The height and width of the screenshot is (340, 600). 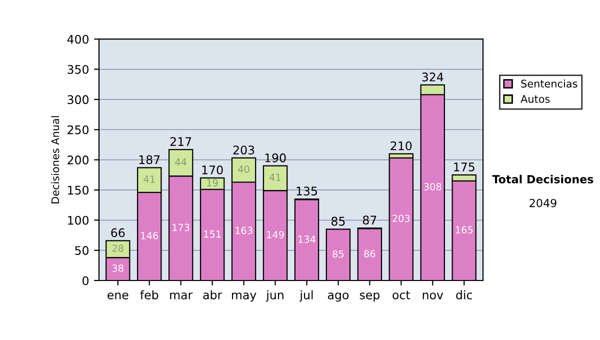 What do you see at coordinates (212, 234) in the screenshot?
I see `data-label: 151` at bounding box center [212, 234].